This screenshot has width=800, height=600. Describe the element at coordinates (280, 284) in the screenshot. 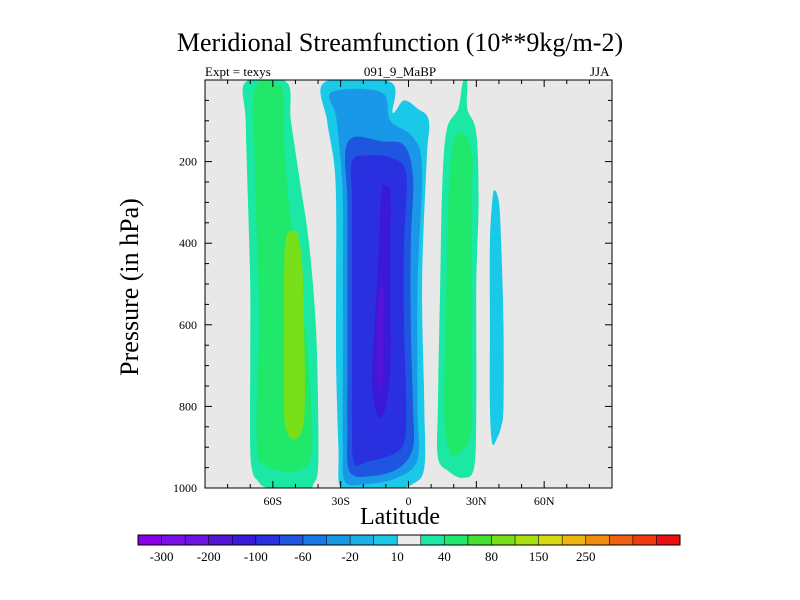

I see `southern-positive-cell` at that location.